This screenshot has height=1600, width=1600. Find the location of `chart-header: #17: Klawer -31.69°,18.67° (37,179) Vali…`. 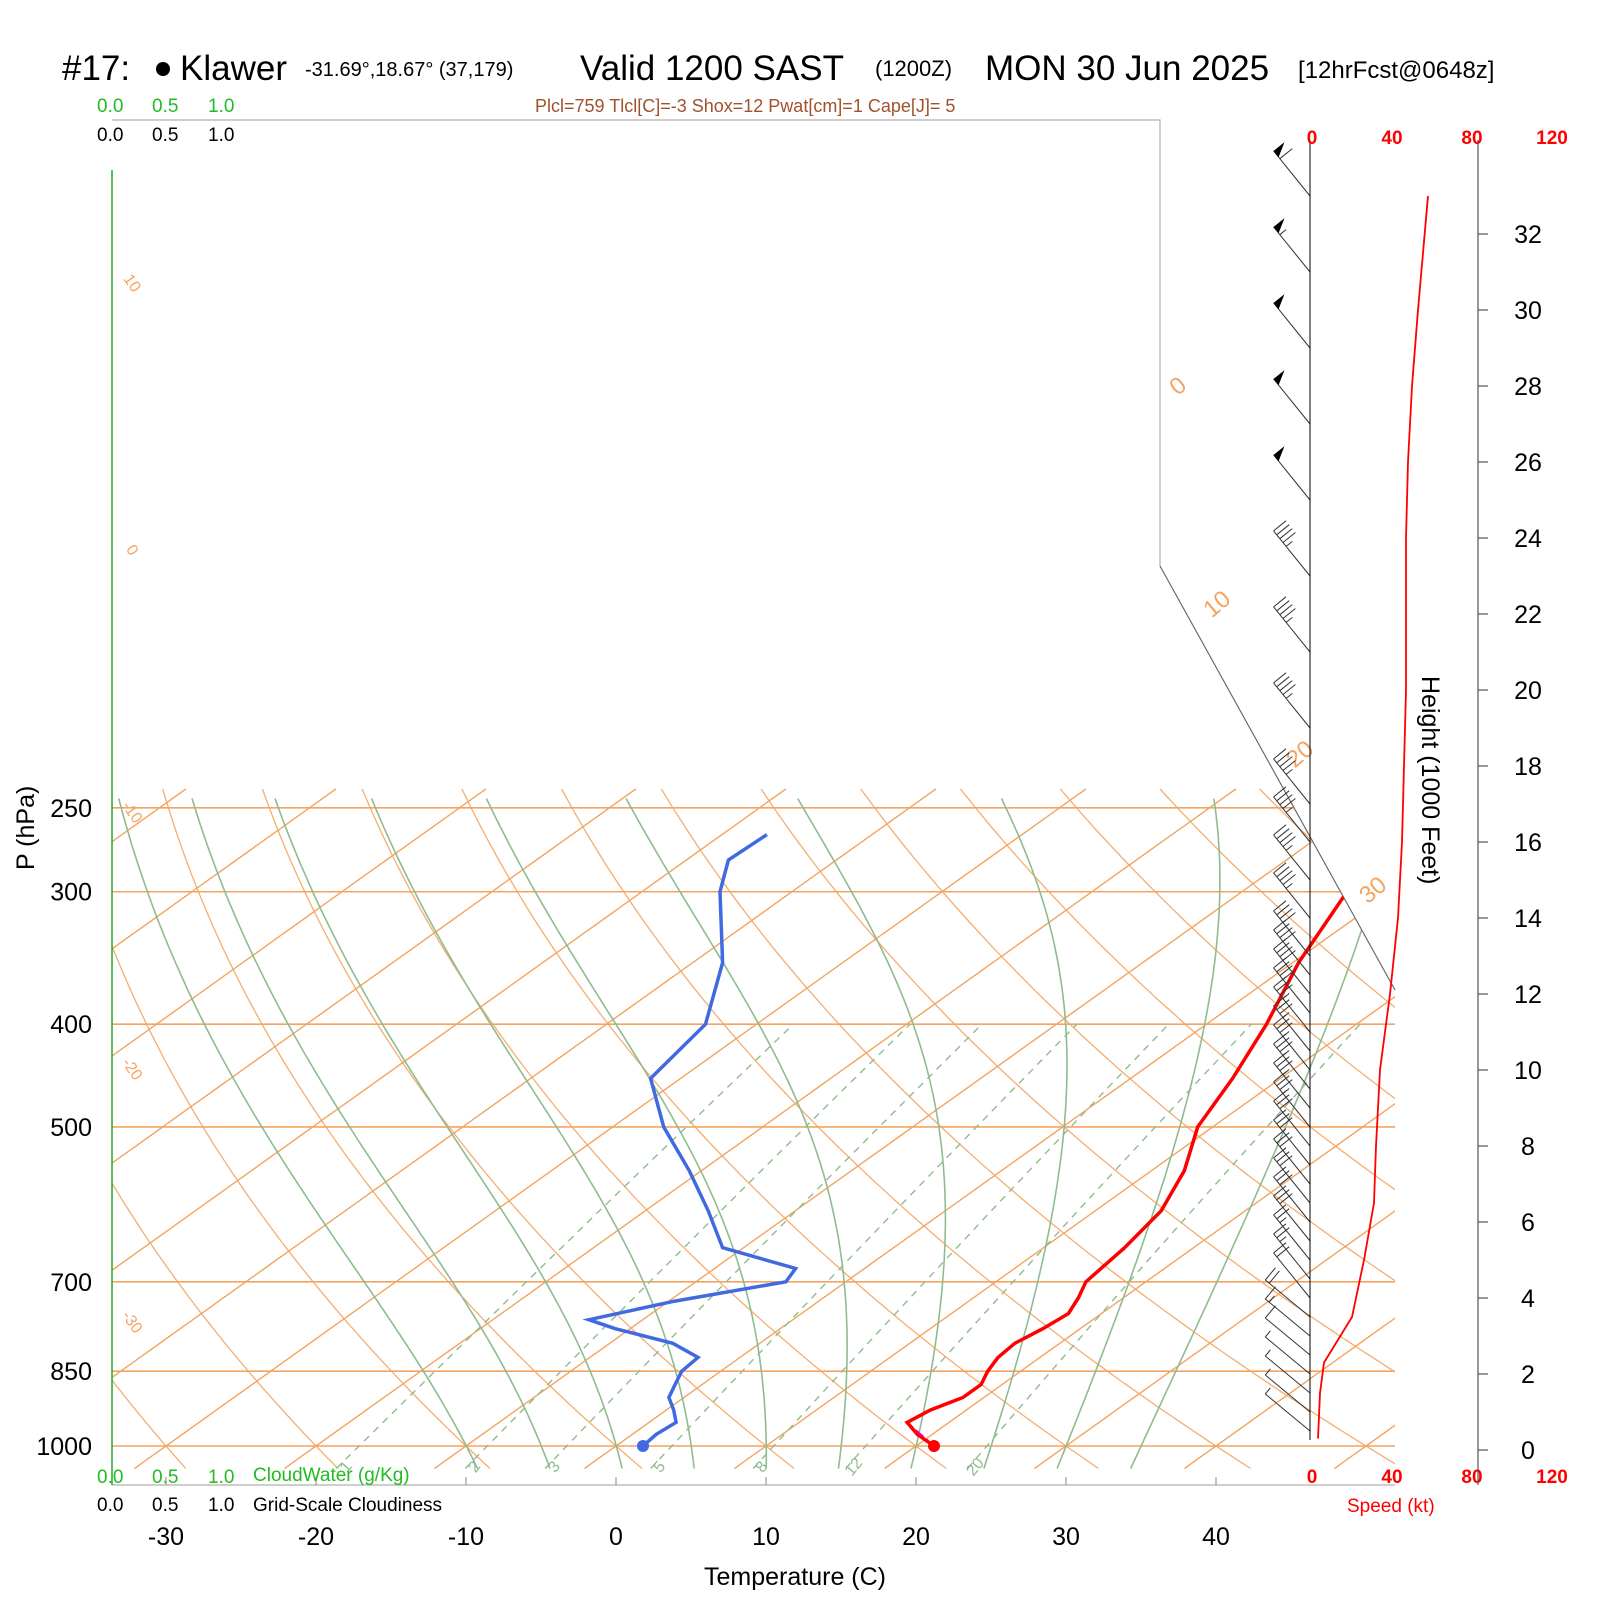

chart-header: #17: Klawer -31.69°,18.67° (37,179) Vali… is located at coordinates (778, 82).